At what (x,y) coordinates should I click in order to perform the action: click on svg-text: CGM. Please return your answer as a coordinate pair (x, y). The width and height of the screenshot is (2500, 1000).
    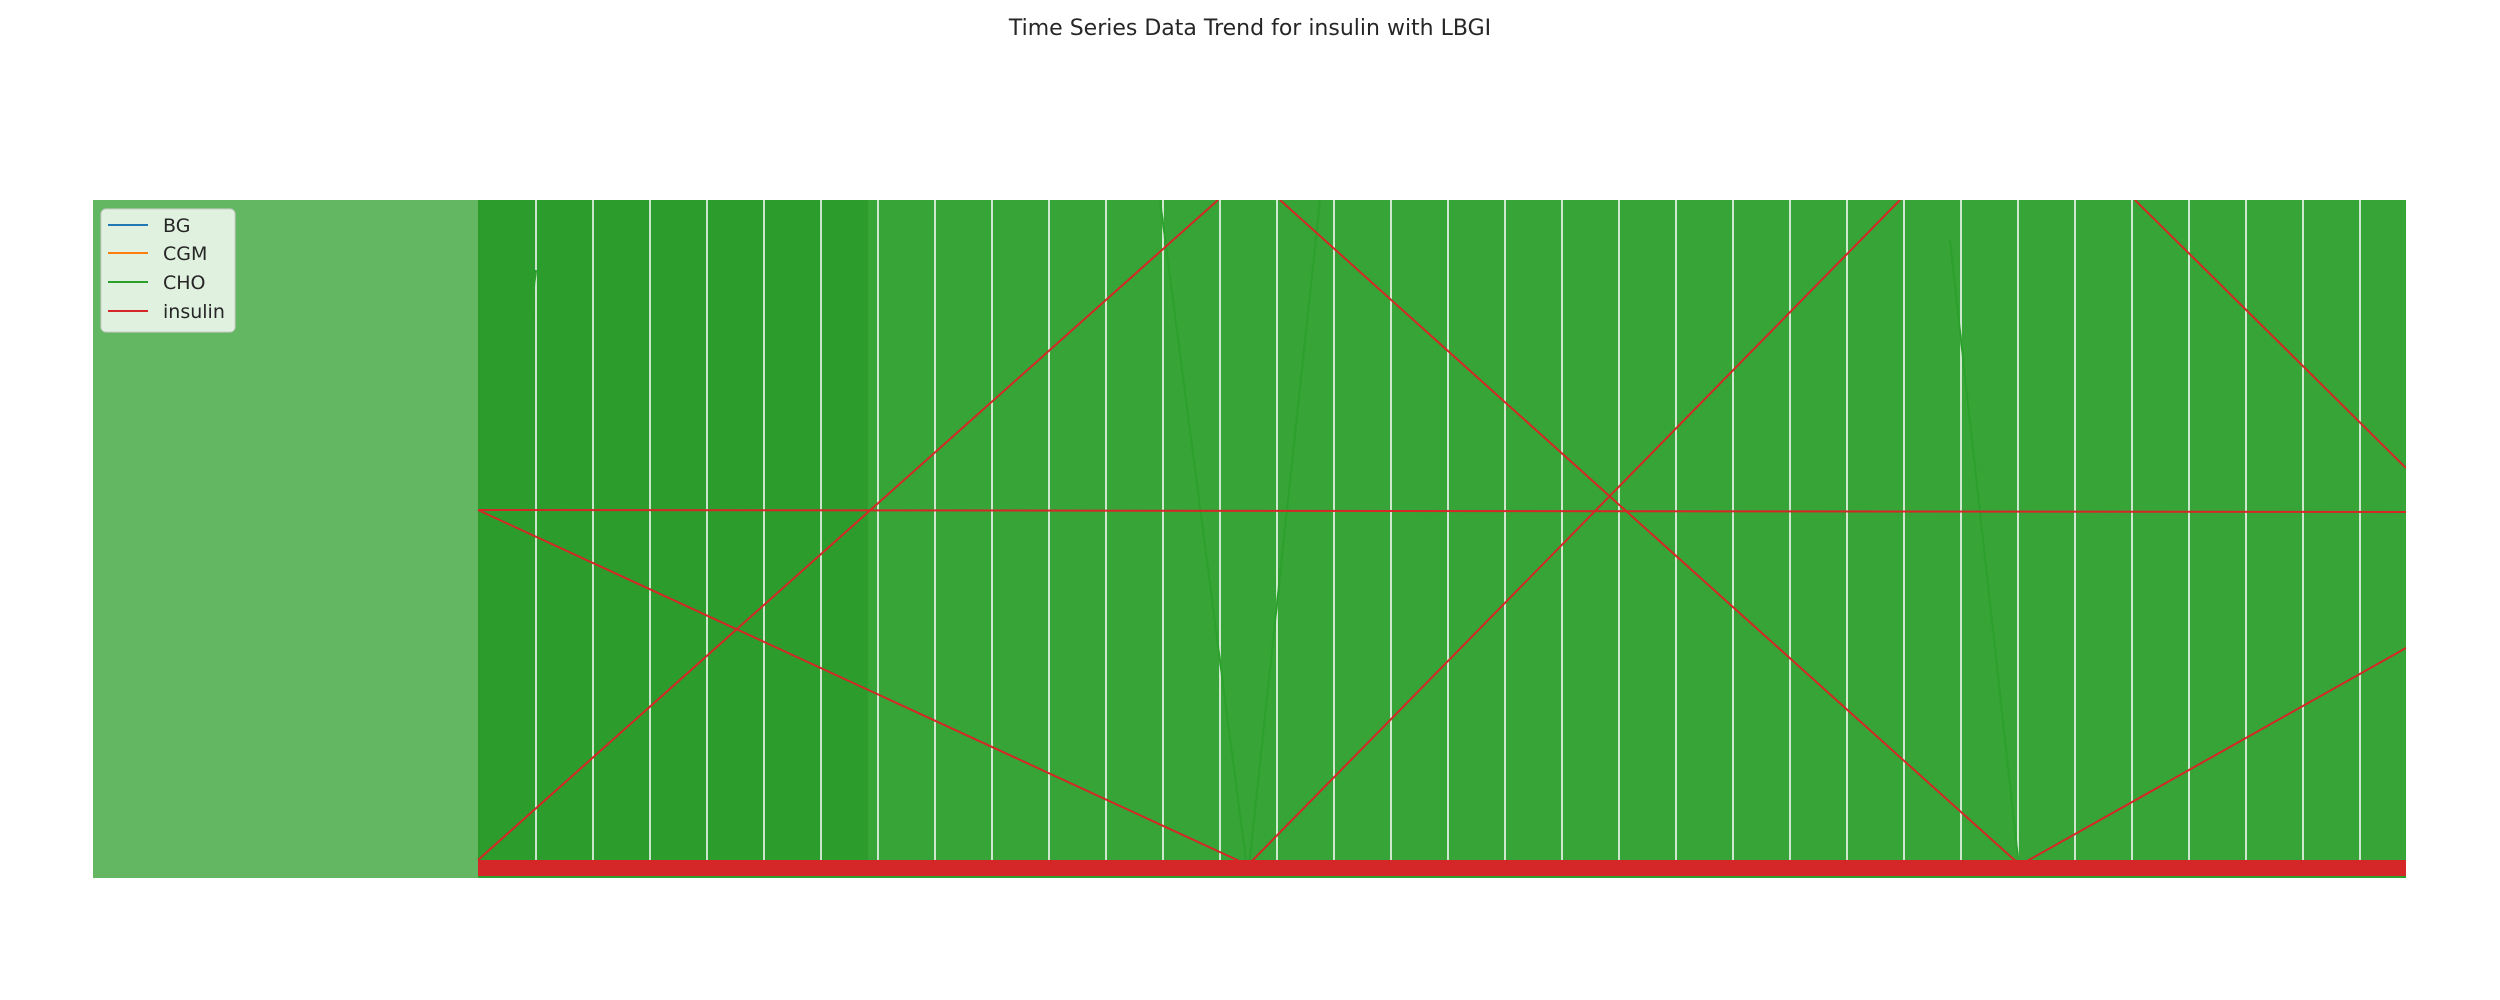
    Looking at the image, I should click on (185, 254).